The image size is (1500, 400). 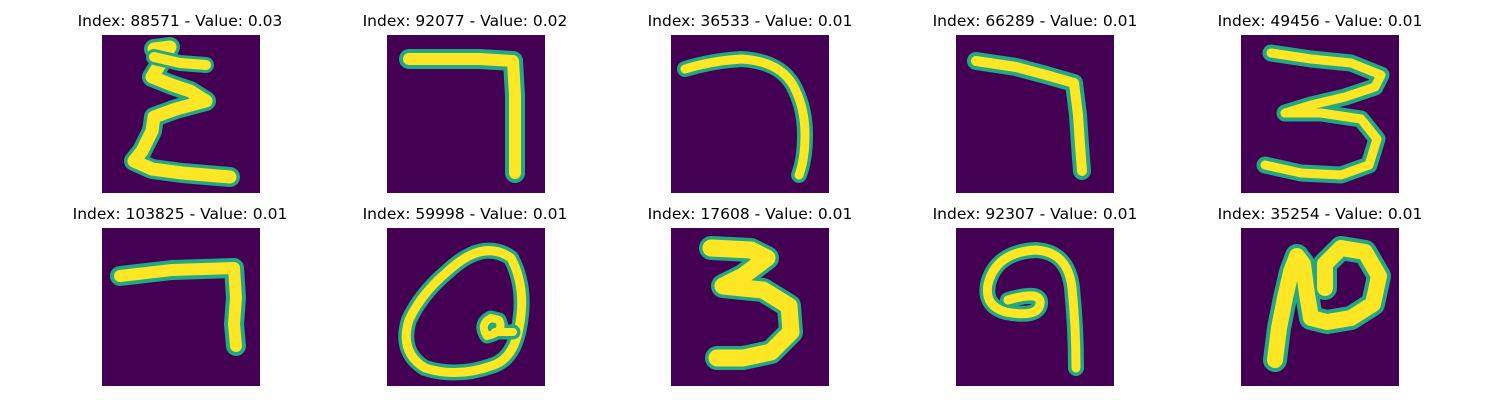 I want to click on panel-8: Index: 17608 - Value: 0.01, so click(x=750, y=289).